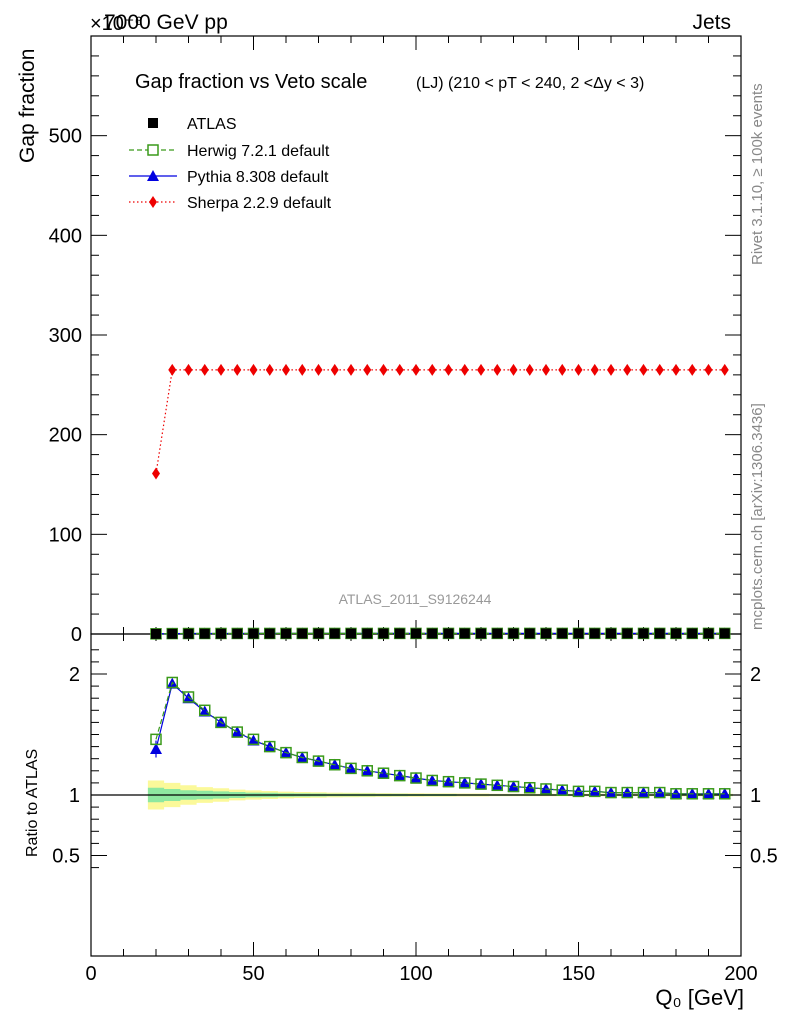  Describe the element at coordinates (32, 803) in the screenshot. I see `ratio-y-axis-label: Ratio to ATLAS` at that location.